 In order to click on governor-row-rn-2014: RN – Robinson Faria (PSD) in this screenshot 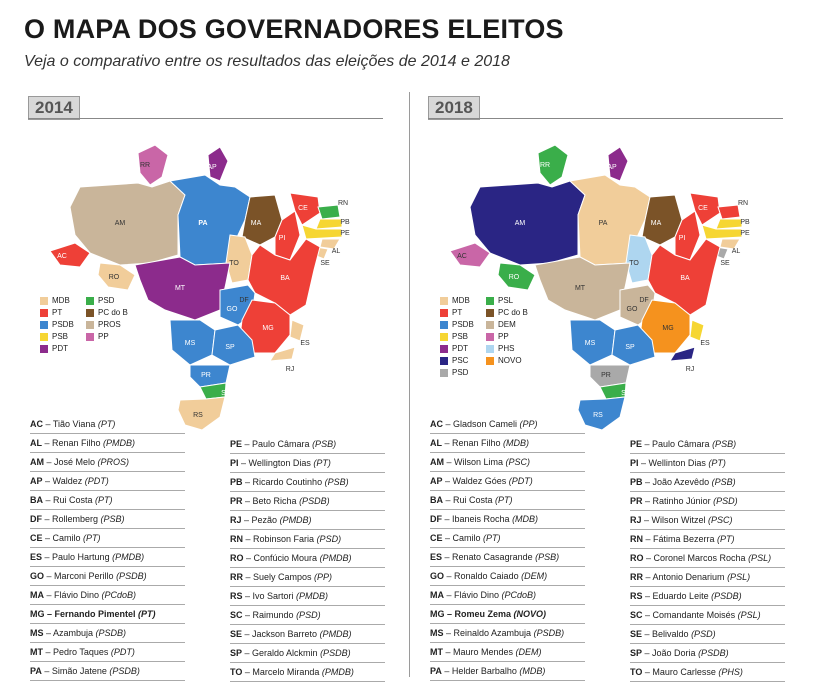, I will do `click(307, 539)`.